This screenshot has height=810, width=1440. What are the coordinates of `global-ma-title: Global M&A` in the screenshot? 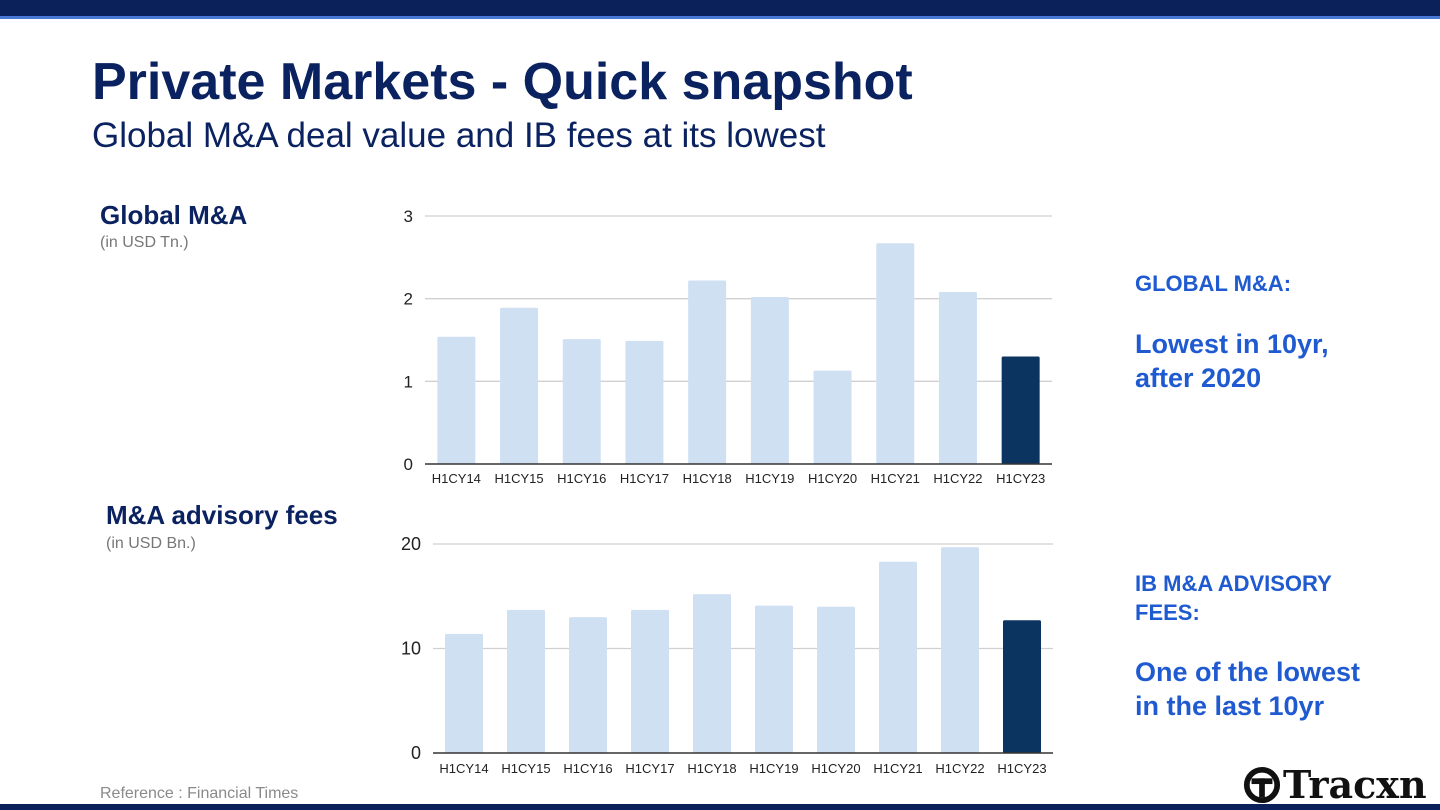 It's located at (174, 215).